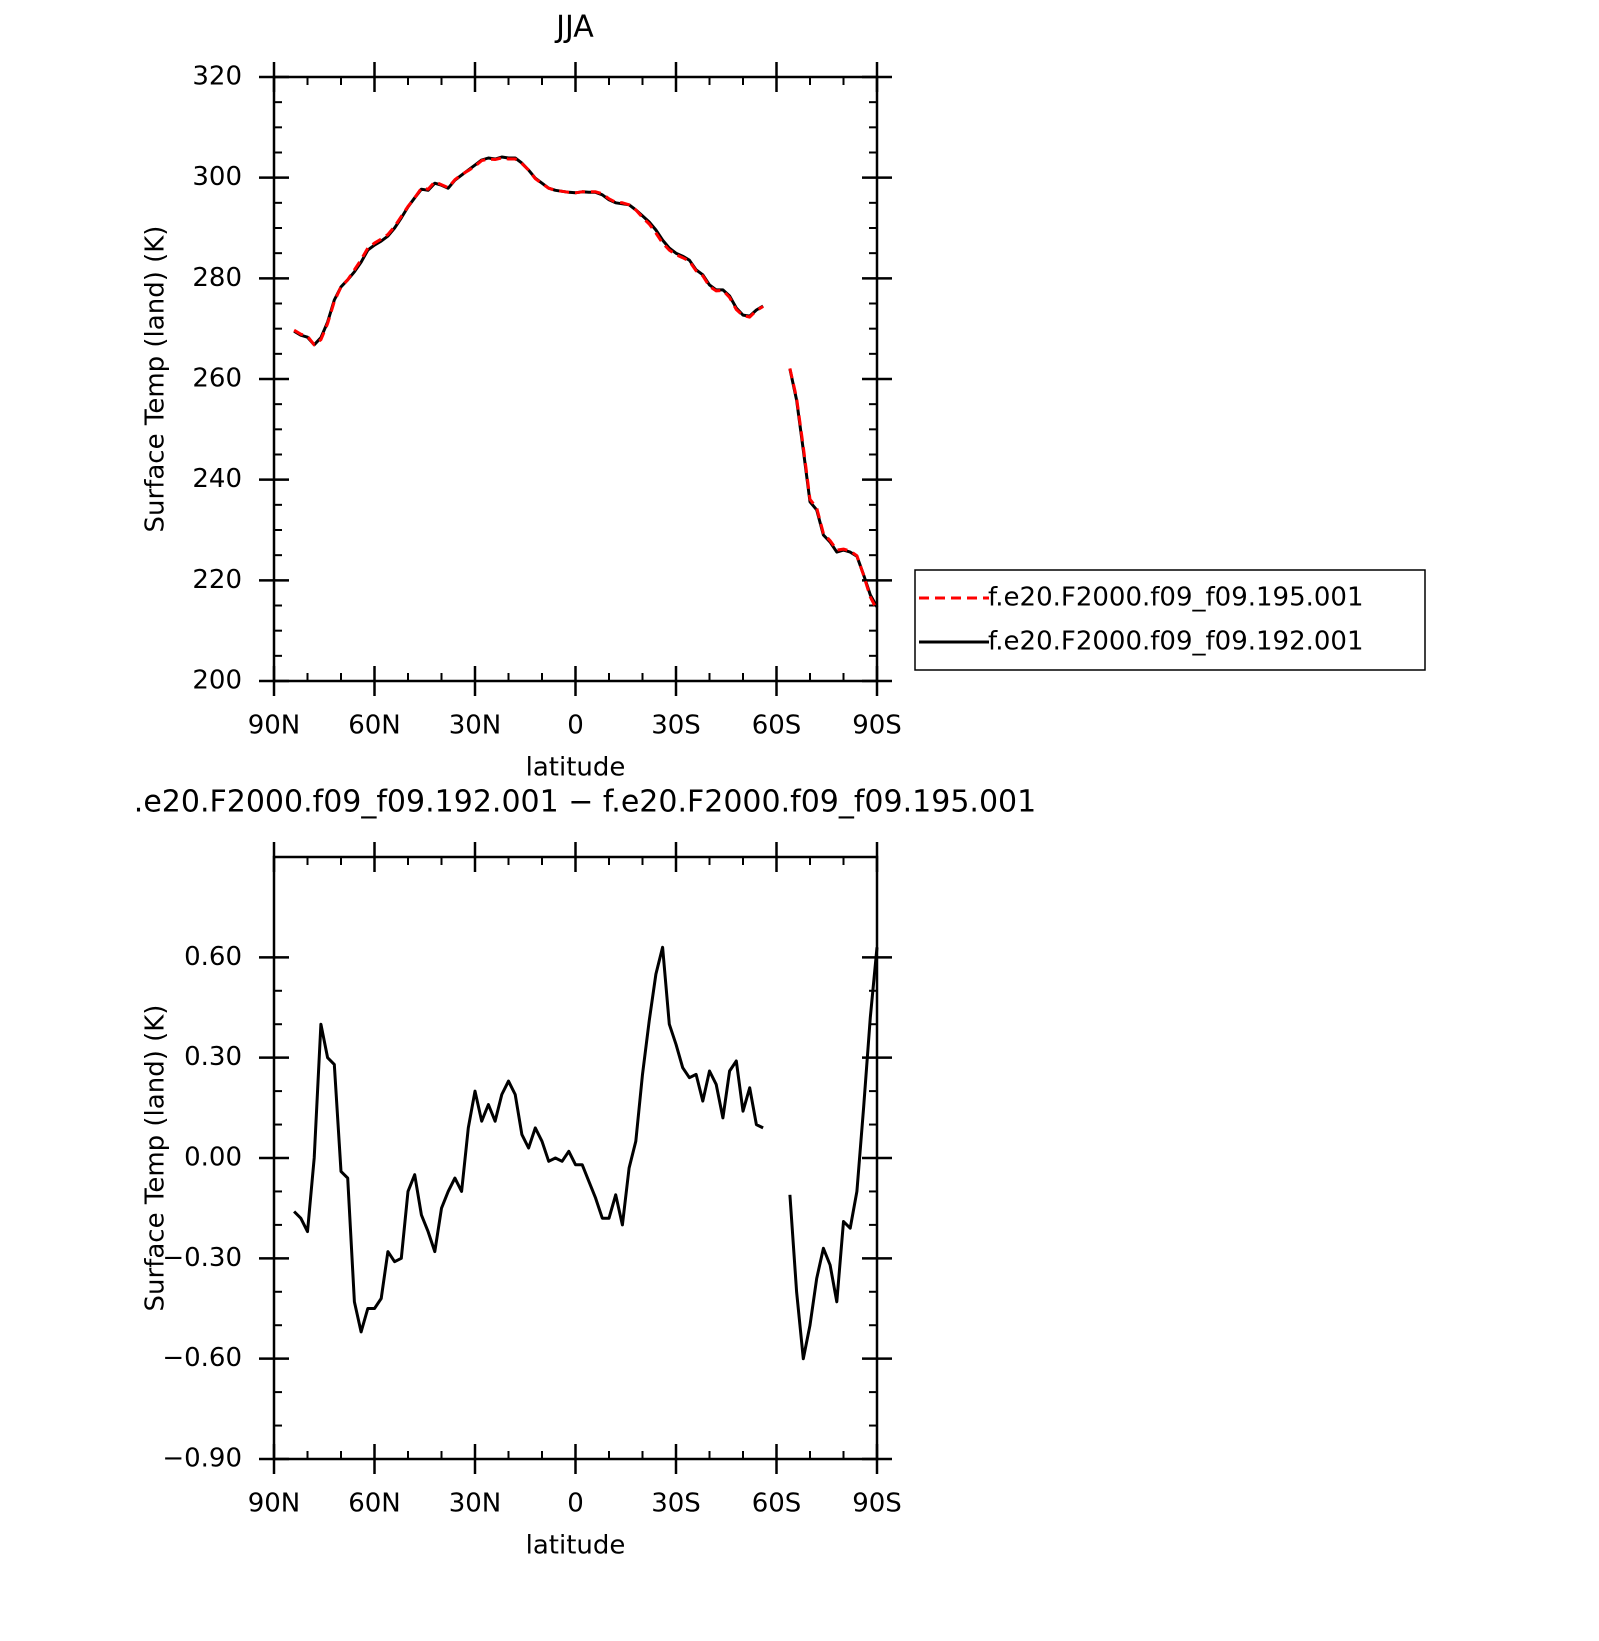 The height and width of the screenshot is (1641, 1599). Describe the element at coordinates (574, 27) in the screenshot. I see `chart-title: JJA` at that location.